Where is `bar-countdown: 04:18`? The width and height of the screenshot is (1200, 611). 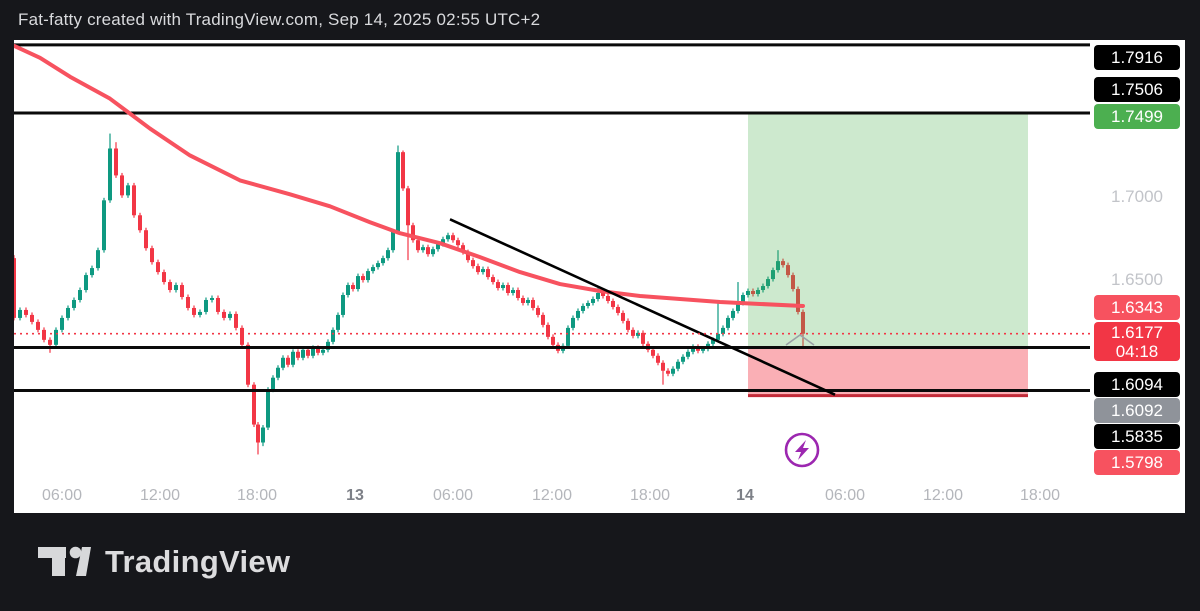 bar-countdown: 04:18 is located at coordinates (1137, 351).